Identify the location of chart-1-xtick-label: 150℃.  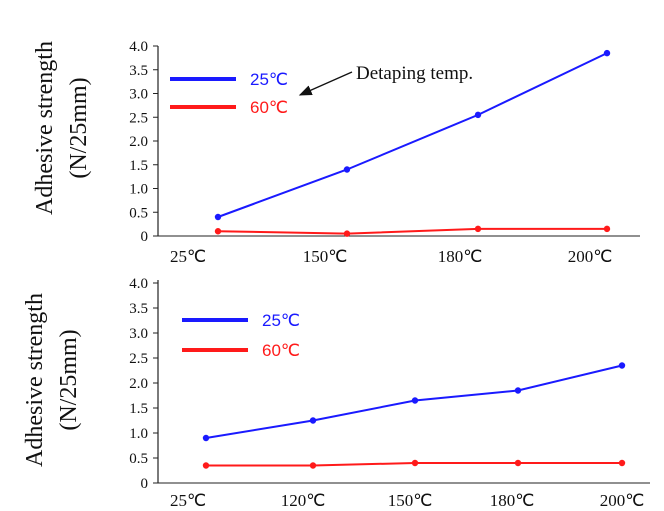
(325, 256).